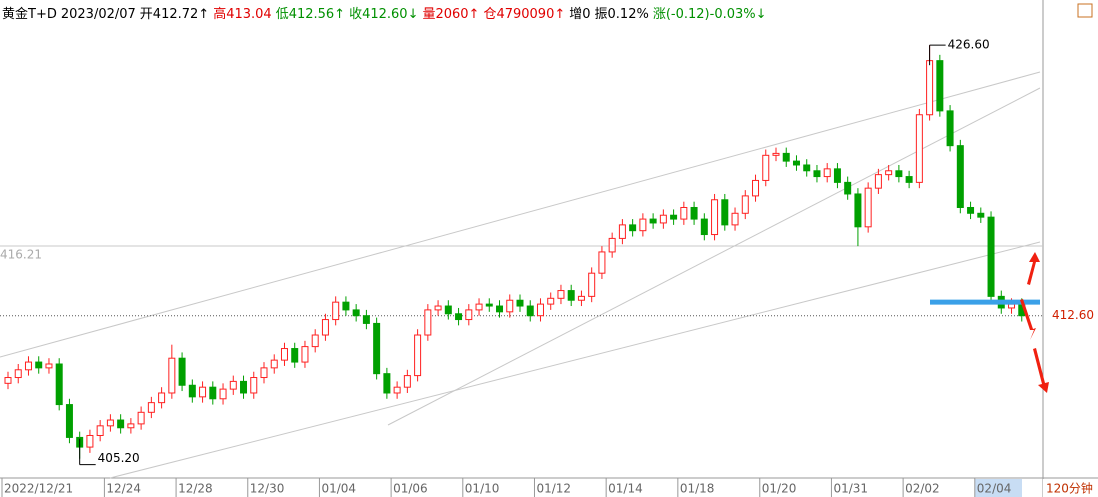 This screenshot has width=1098, height=497. Describe the element at coordinates (553, 489) in the screenshot. I see `x-tick-label: 01/12` at that location.